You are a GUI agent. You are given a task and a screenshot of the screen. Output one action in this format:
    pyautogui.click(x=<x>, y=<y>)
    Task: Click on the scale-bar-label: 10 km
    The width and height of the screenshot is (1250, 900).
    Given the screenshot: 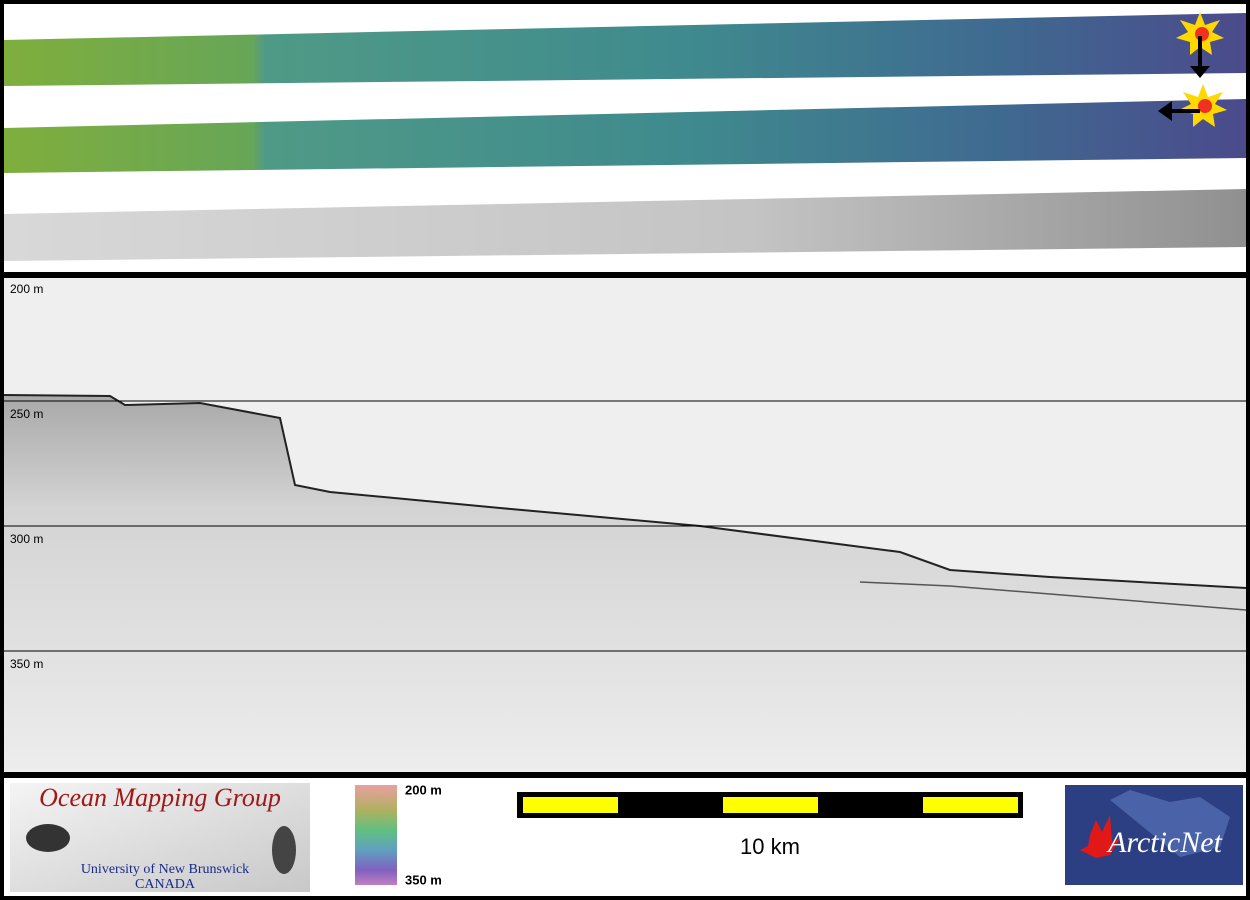 What is the action you would take?
    pyautogui.click(x=770, y=846)
    